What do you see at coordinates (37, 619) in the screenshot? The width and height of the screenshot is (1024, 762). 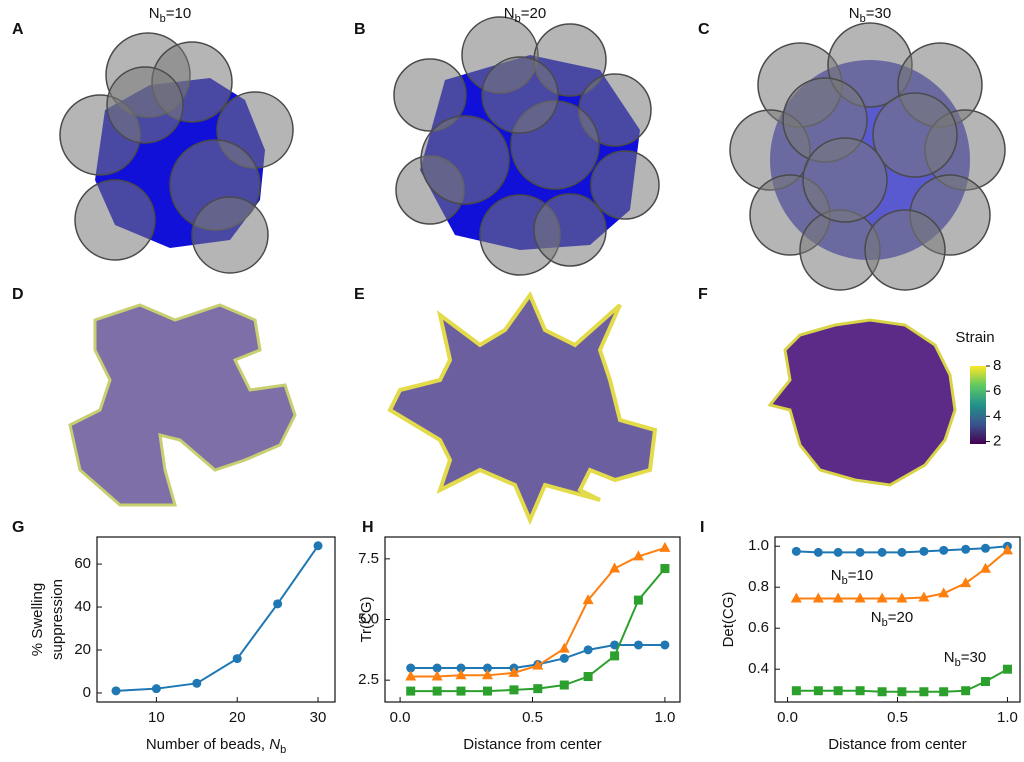 I see `y-axis-label: % Swelling` at bounding box center [37, 619].